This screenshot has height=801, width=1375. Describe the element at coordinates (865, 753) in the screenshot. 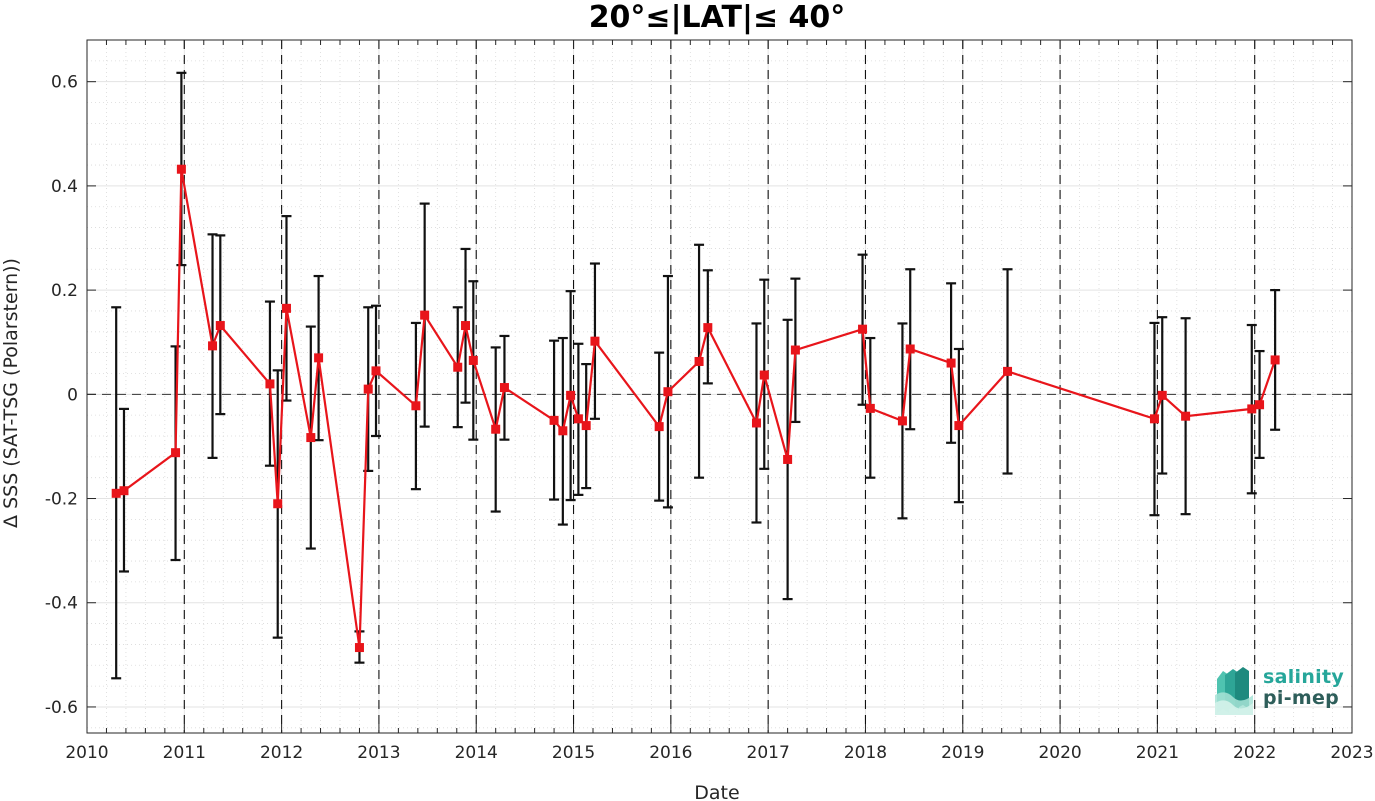

I see `x-tick-label: 2018` at that location.